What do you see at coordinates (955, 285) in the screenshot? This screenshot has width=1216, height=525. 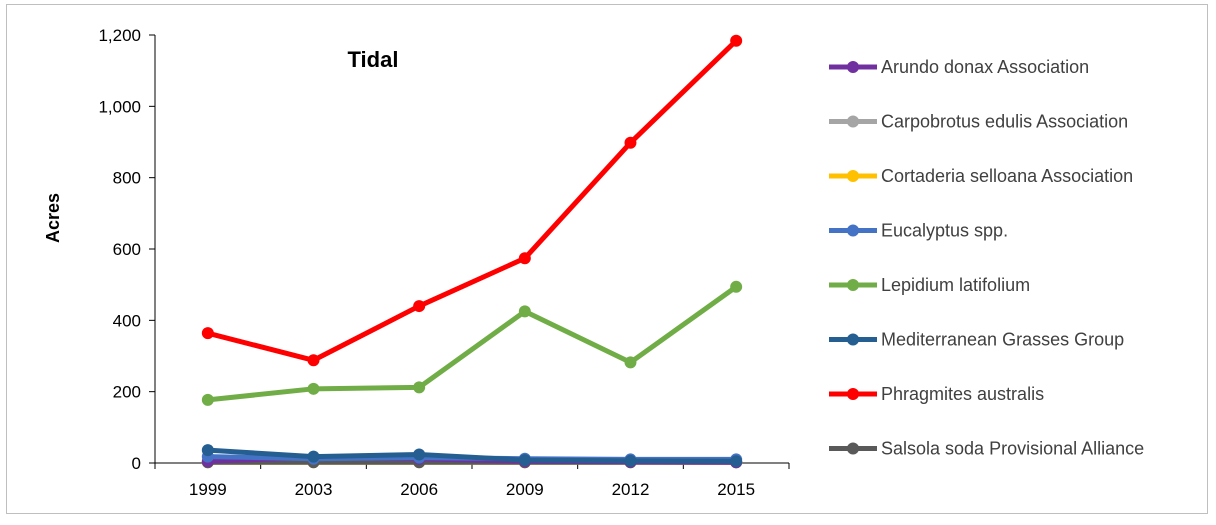 I see `legend-label: Lepidium latifolium` at bounding box center [955, 285].